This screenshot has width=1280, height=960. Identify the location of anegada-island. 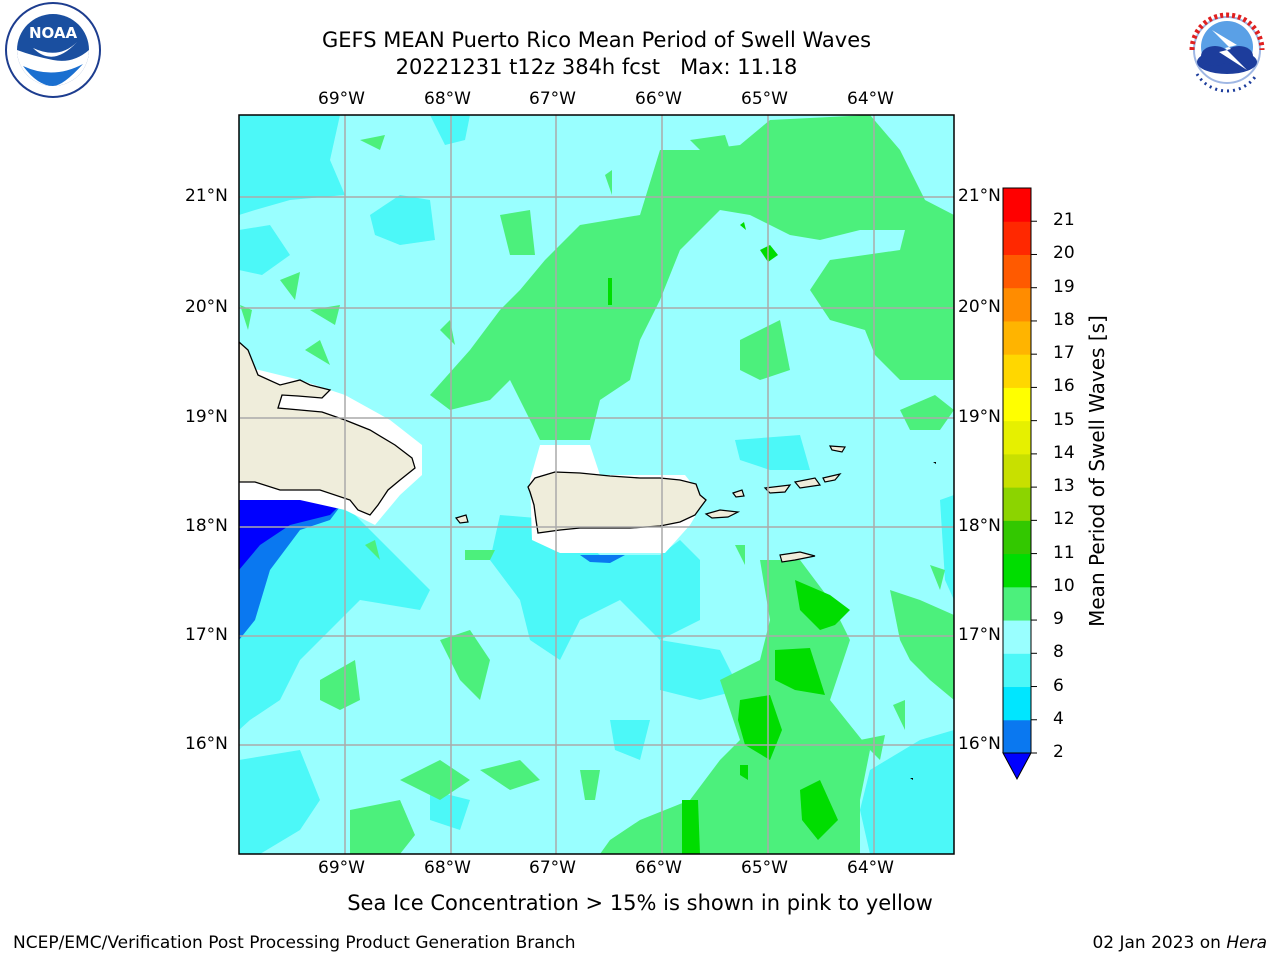
(837, 449).